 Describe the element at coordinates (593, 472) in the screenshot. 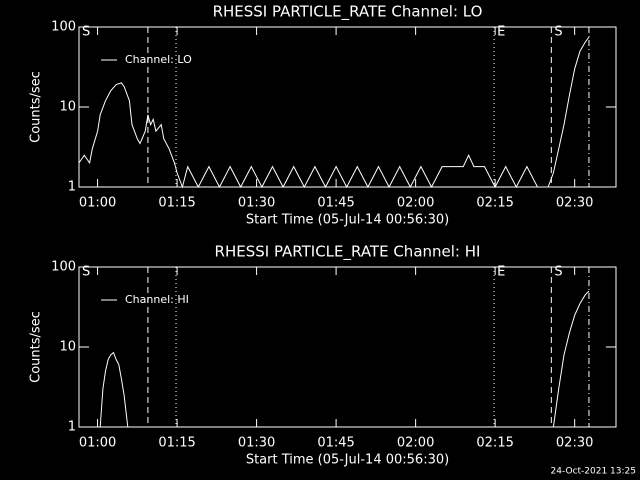

I see `footer: 24-Oct-2021 13:25` at that location.